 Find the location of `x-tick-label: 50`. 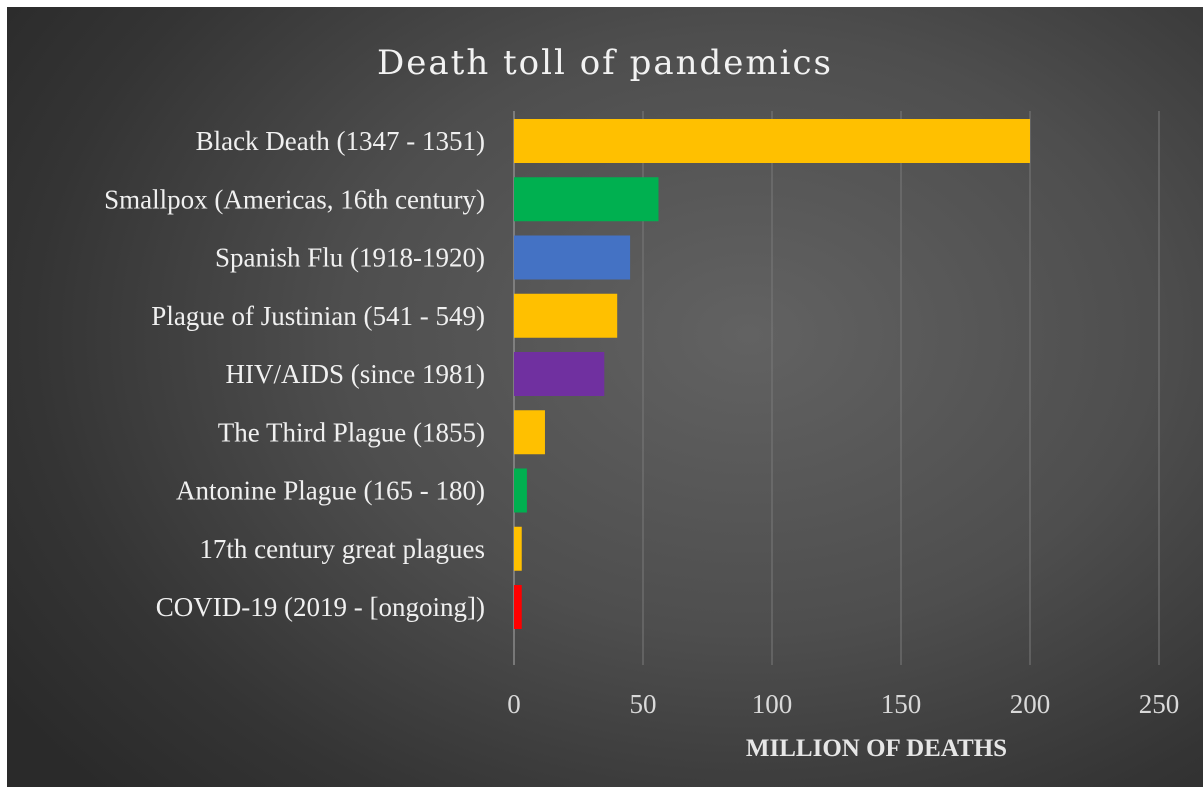

x-tick-label: 50 is located at coordinates (643, 704).